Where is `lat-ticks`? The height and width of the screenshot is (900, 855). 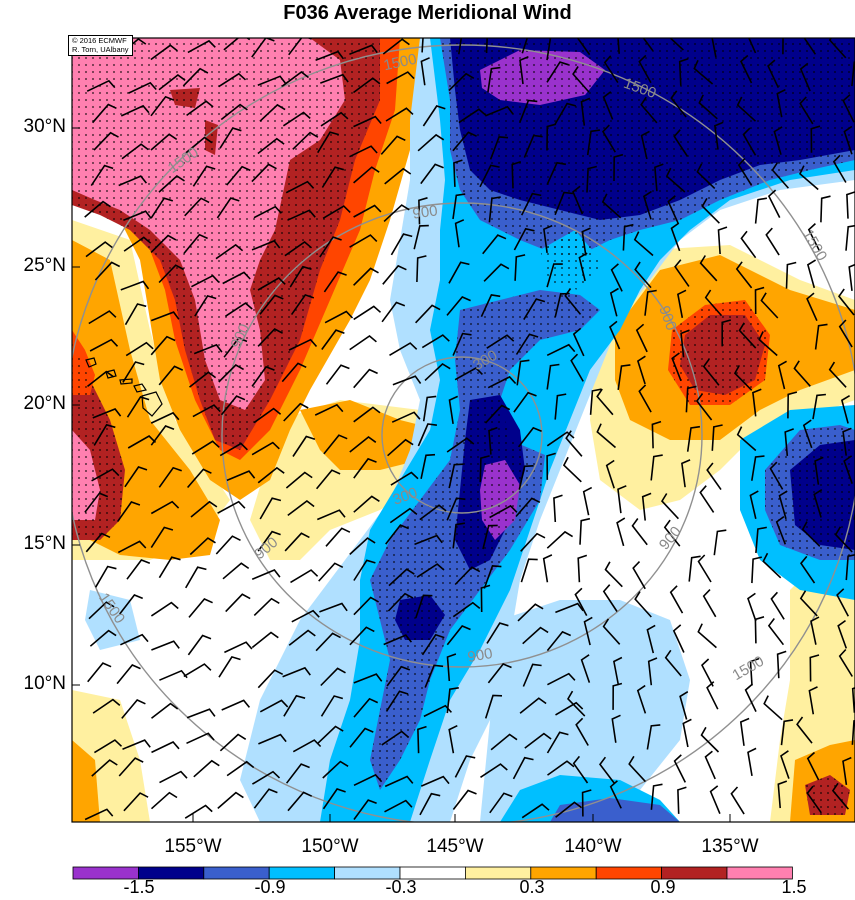
lat-ticks is located at coordinates (76, 406).